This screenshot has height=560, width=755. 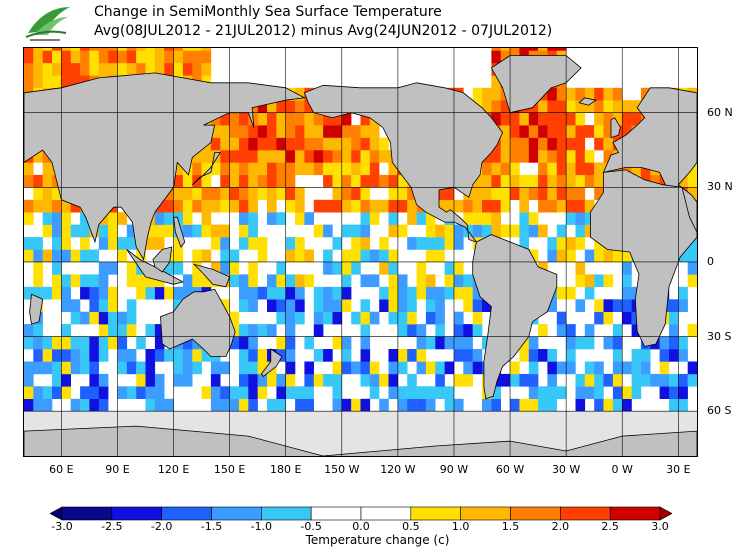 I want to click on colorbar-tick-label: -2.5, so click(x=112, y=526).